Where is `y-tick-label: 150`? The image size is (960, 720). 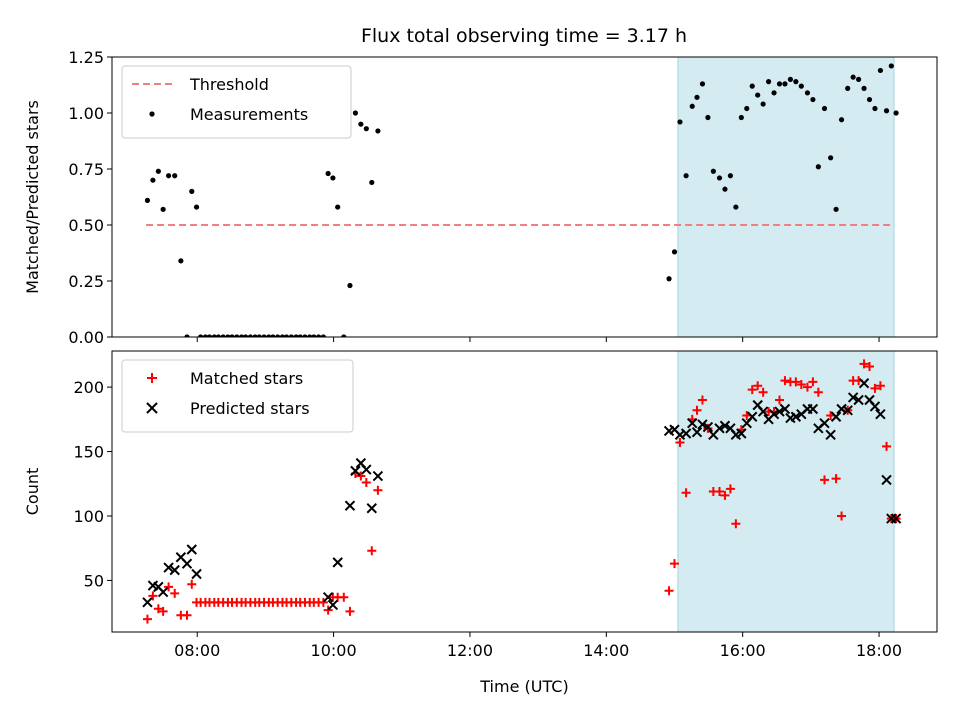 y-tick-label: 150 is located at coordinates (88, 452).